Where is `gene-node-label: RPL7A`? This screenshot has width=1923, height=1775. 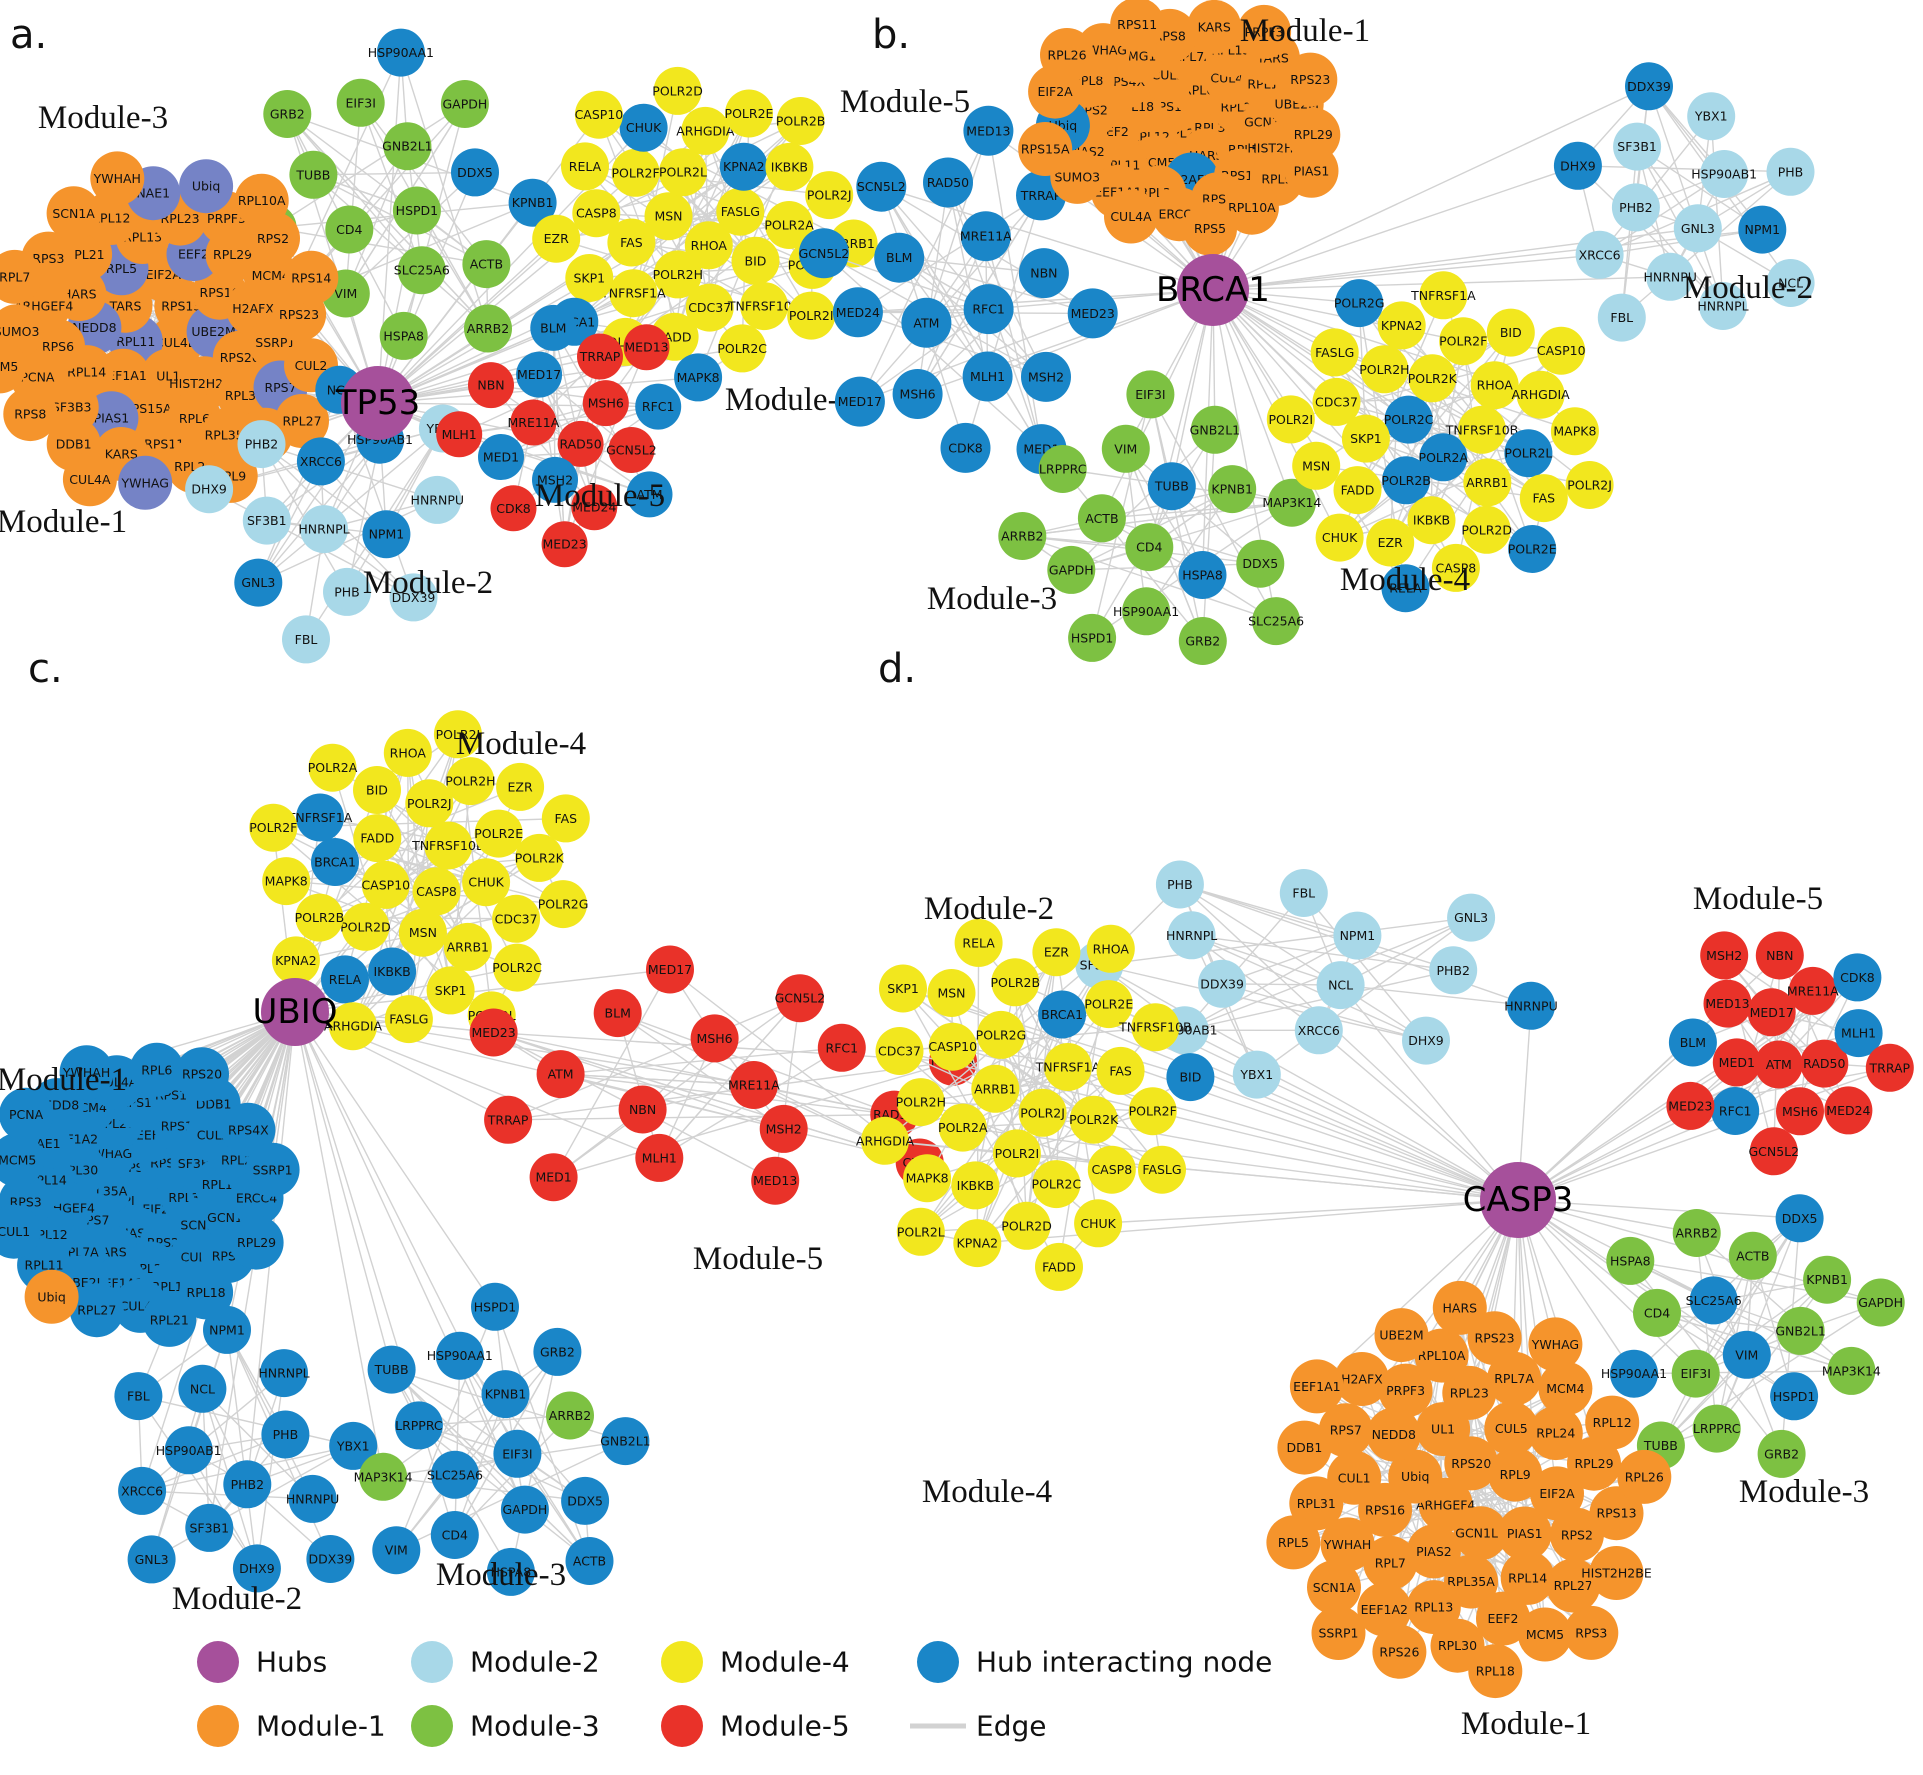 gene-node-label: RPL7A is located at coordinates (1514, 1378).